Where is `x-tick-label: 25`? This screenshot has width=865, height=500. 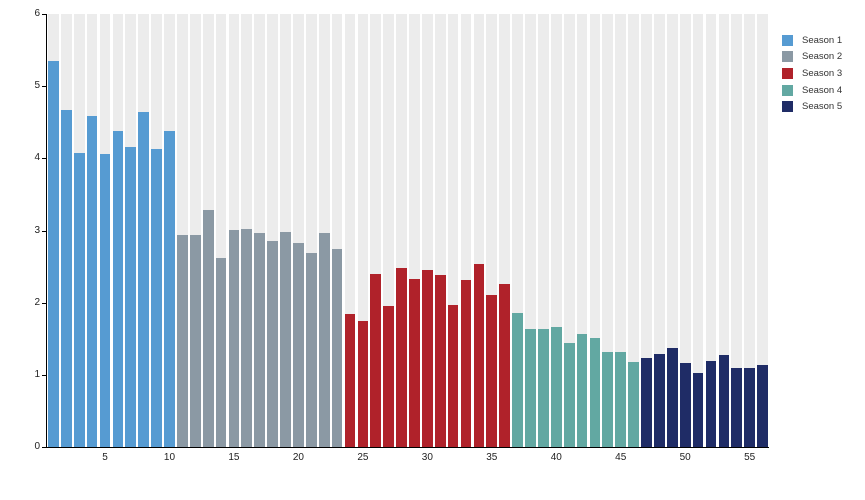 x-tick-label: 25 is located at coordinates (363, 457).